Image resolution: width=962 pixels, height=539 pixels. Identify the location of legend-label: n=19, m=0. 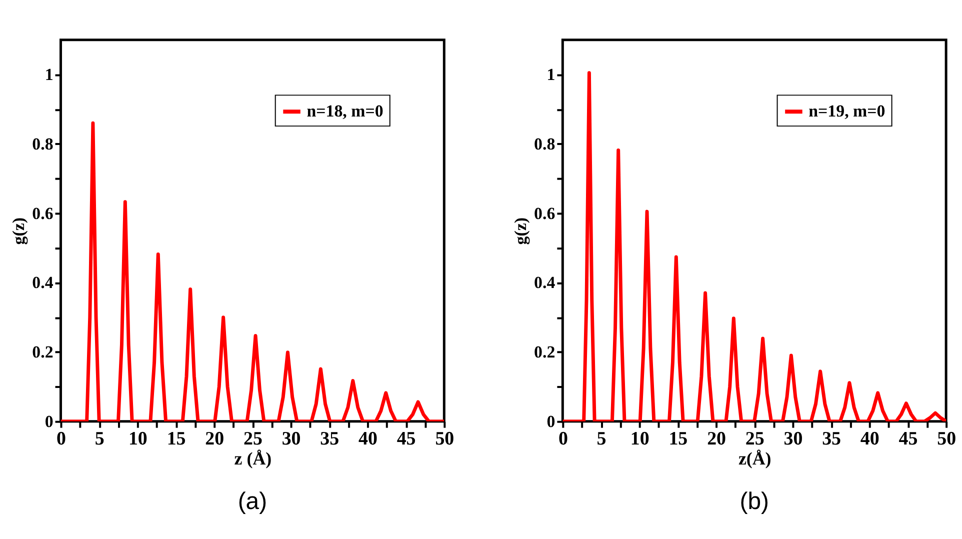
(847, 111).